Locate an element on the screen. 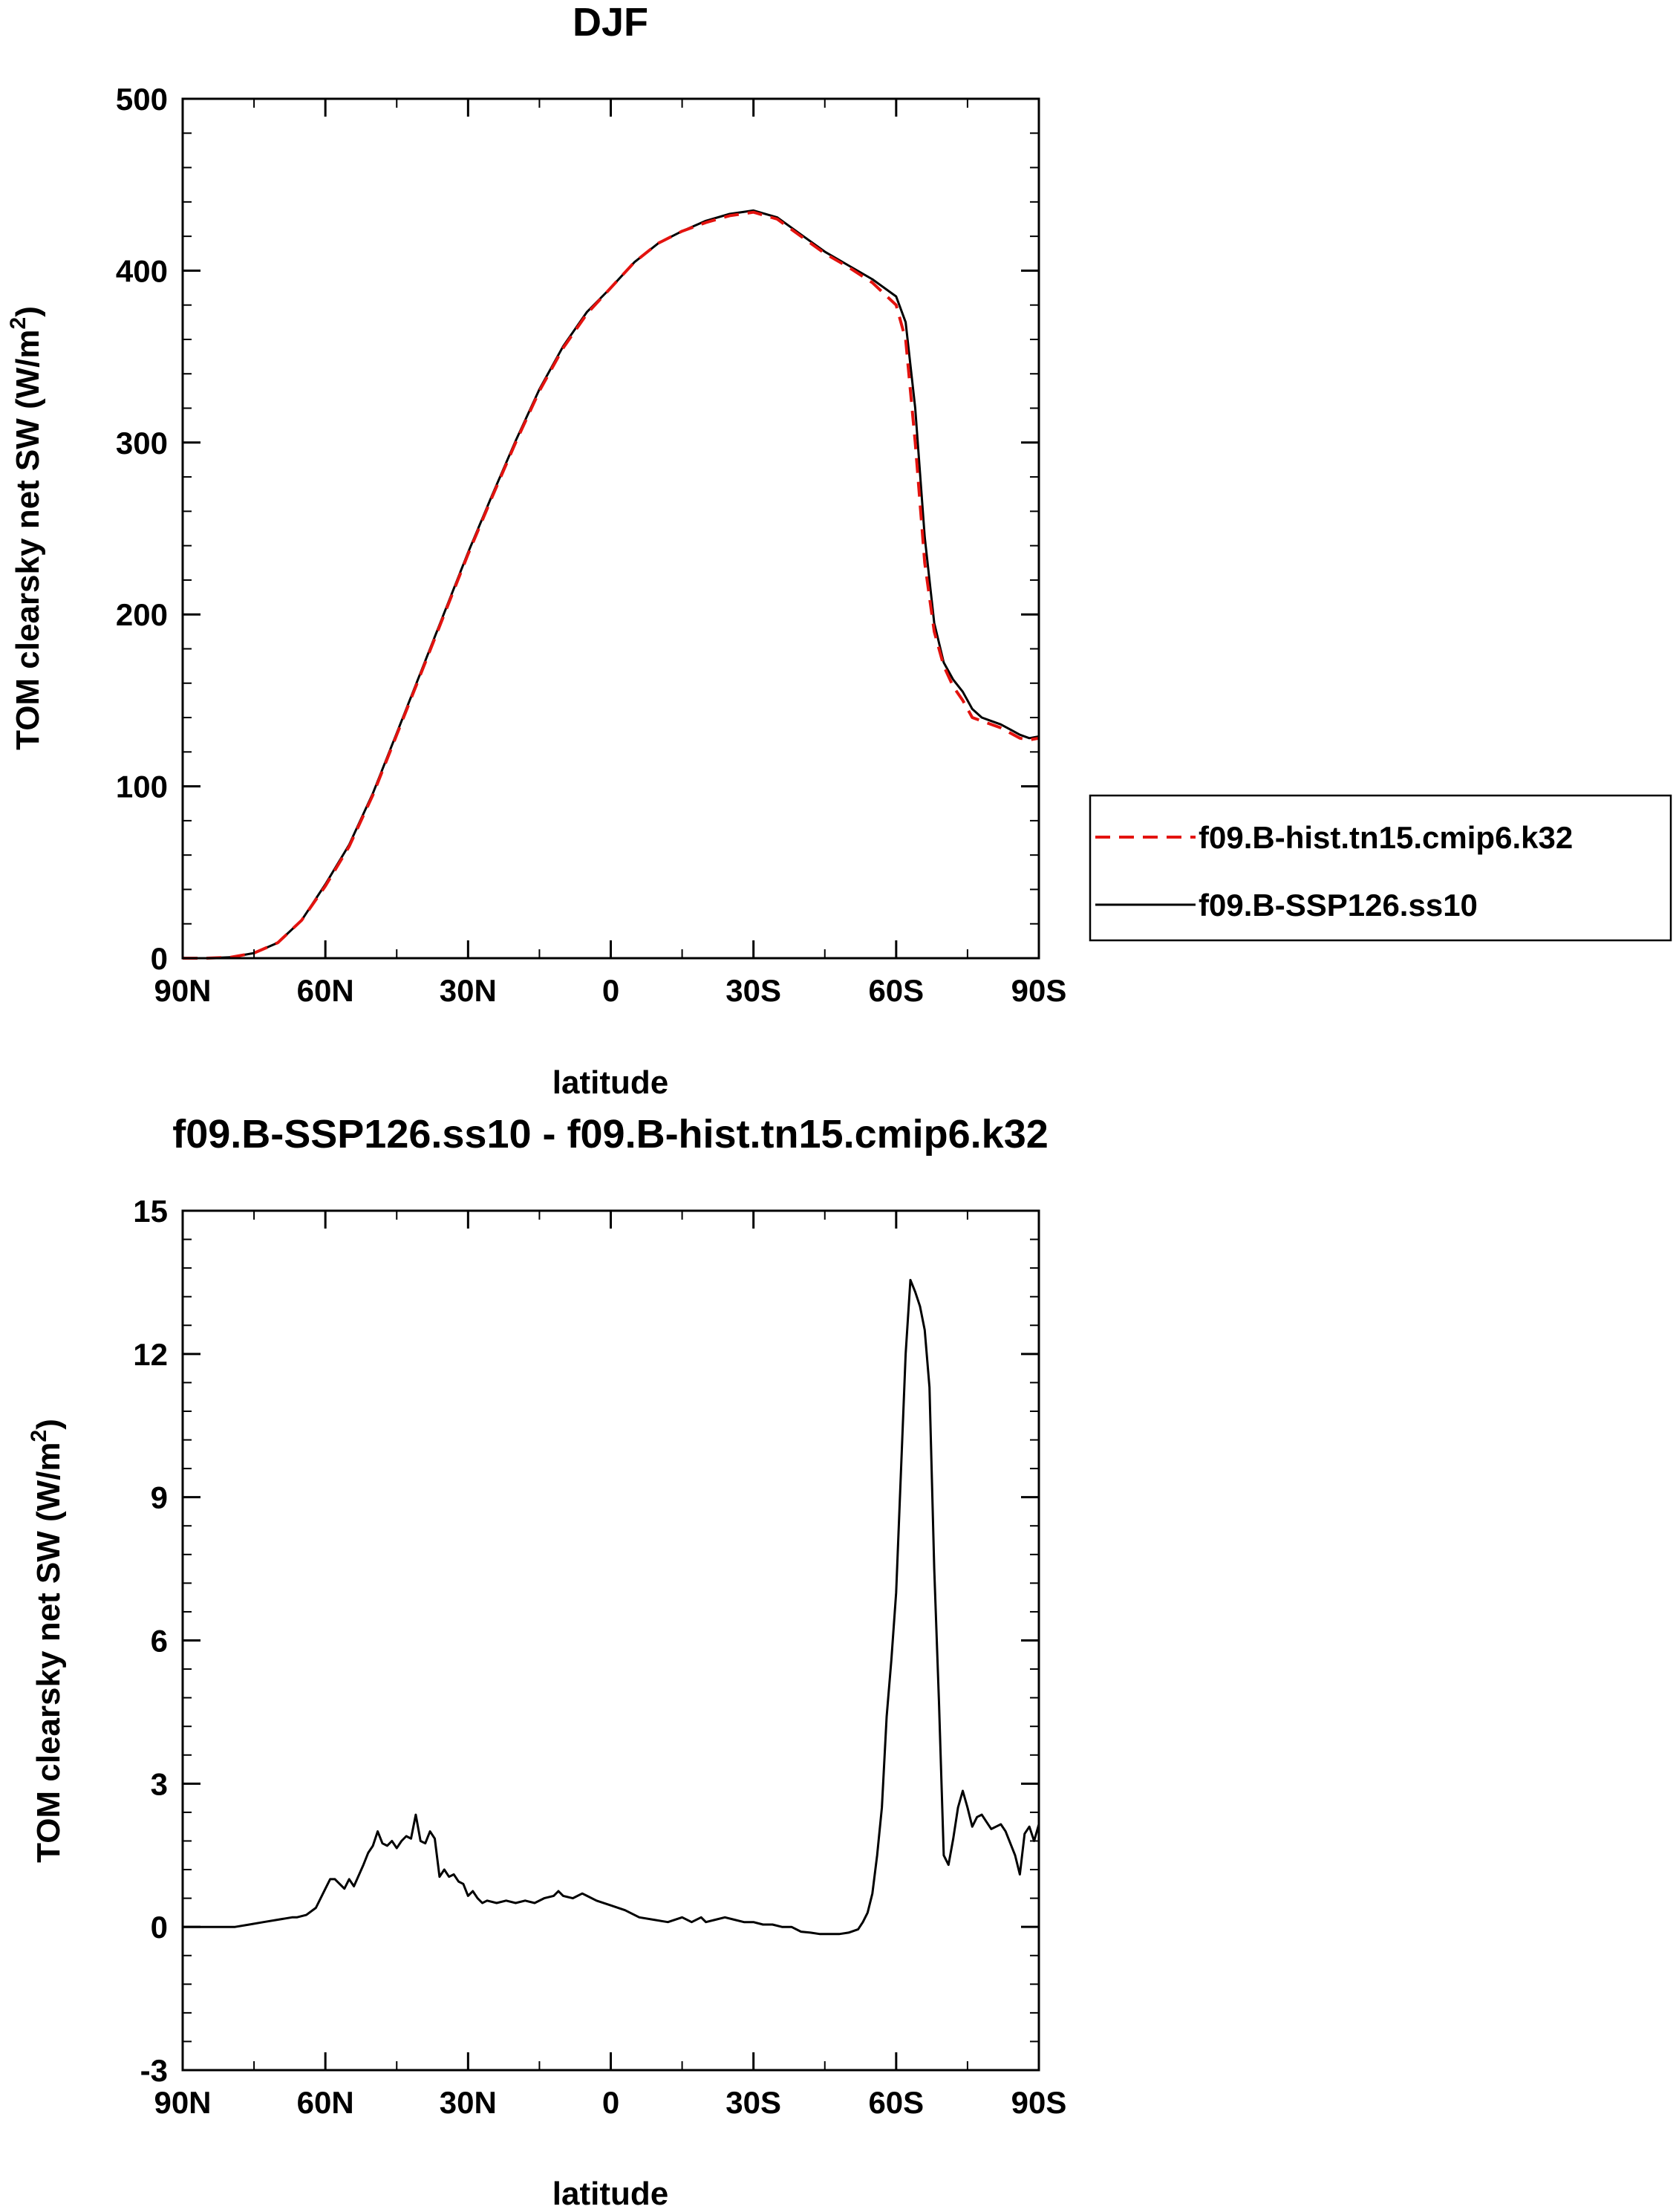 Image resolution: width=1676 pixels, height=2212 pixels. bottom-y-tick-label: 0 is located at coordinates (159, 1927).